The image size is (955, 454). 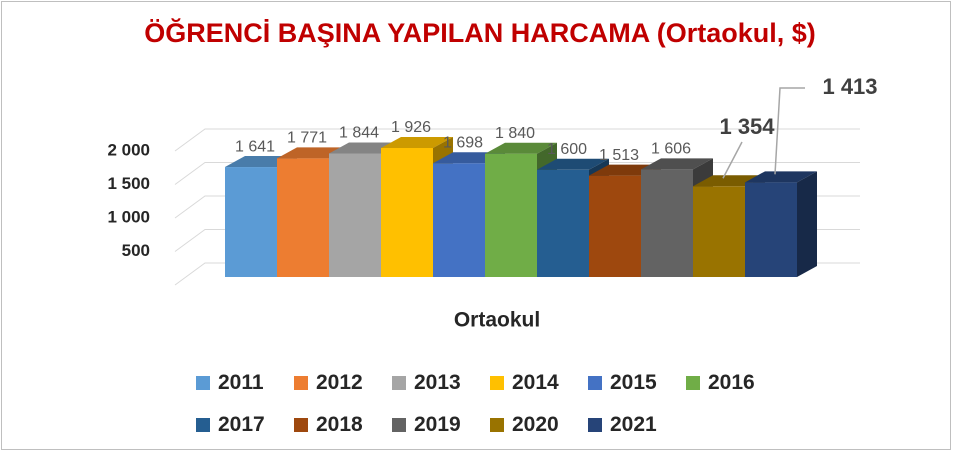 I want to click on y-tick-label: 2 000, so click(x=128, y=149).